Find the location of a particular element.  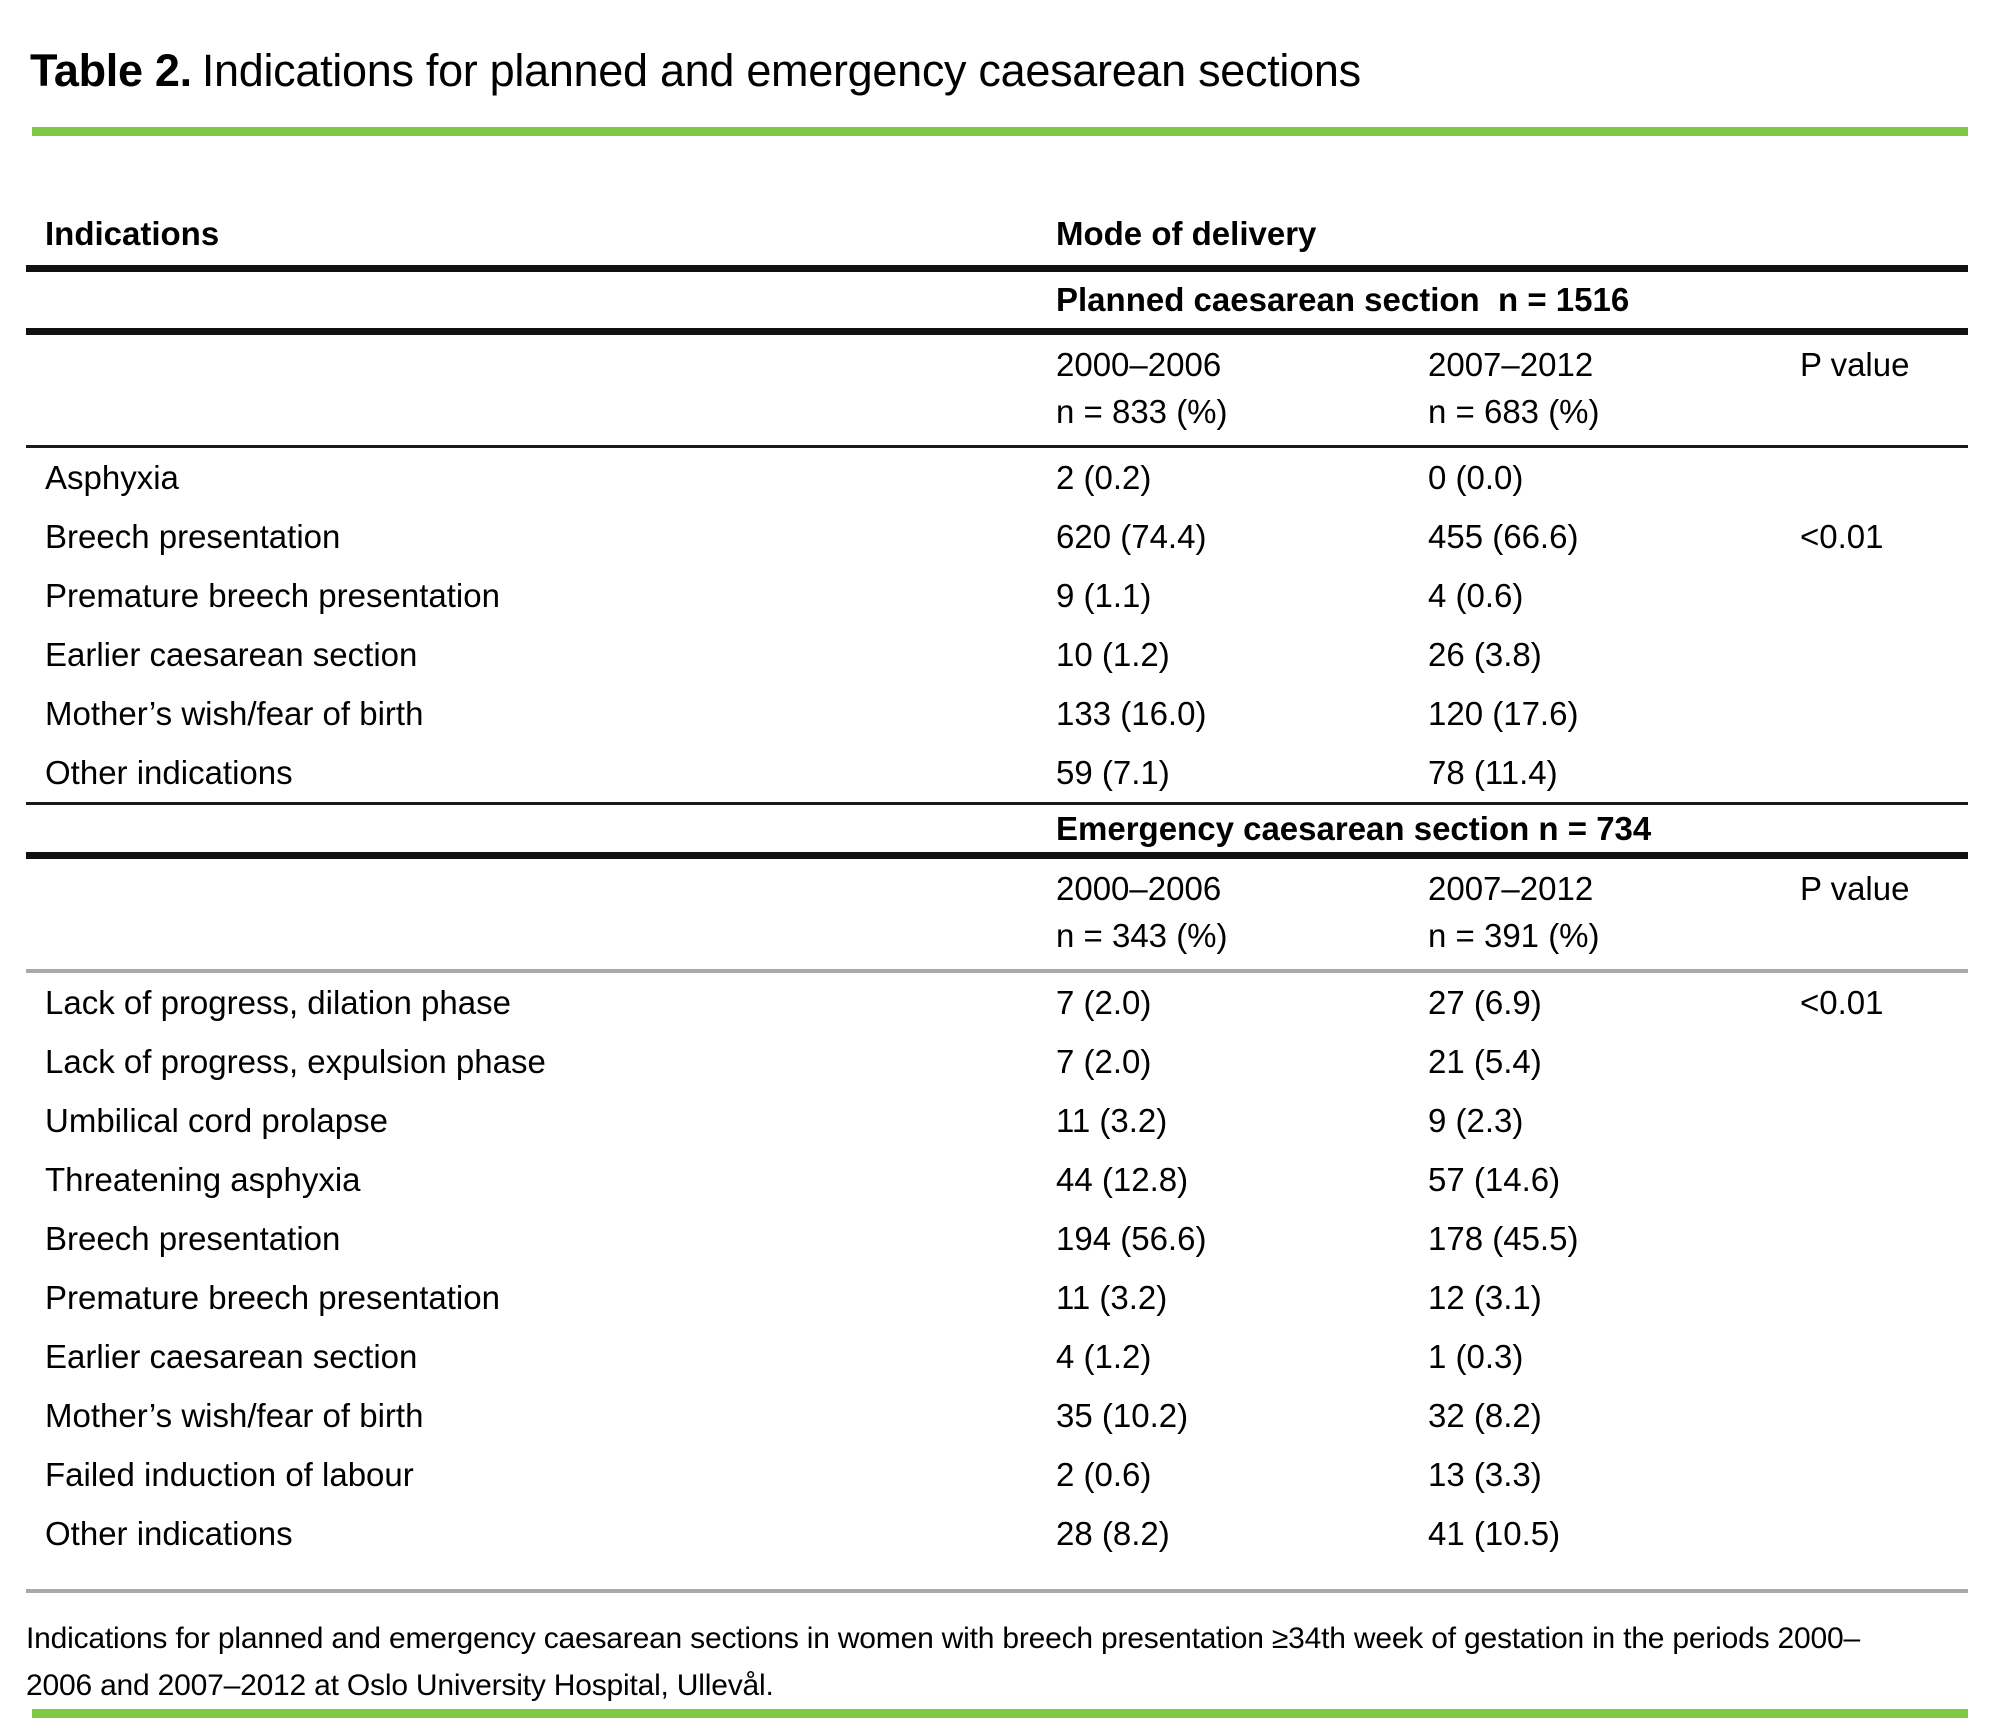

row-value-period2: 13 (3.3) is located at coordinates (1485, 1474).